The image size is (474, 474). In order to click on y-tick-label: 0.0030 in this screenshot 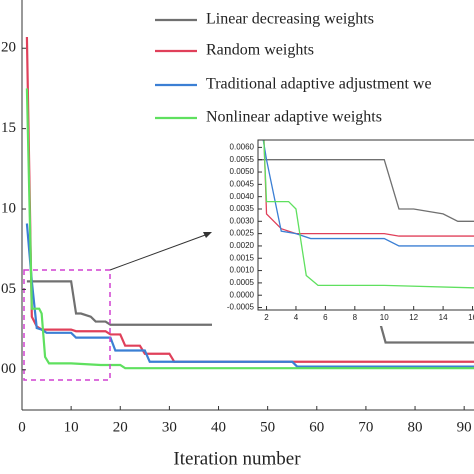, I will do `click(242, 220)`.